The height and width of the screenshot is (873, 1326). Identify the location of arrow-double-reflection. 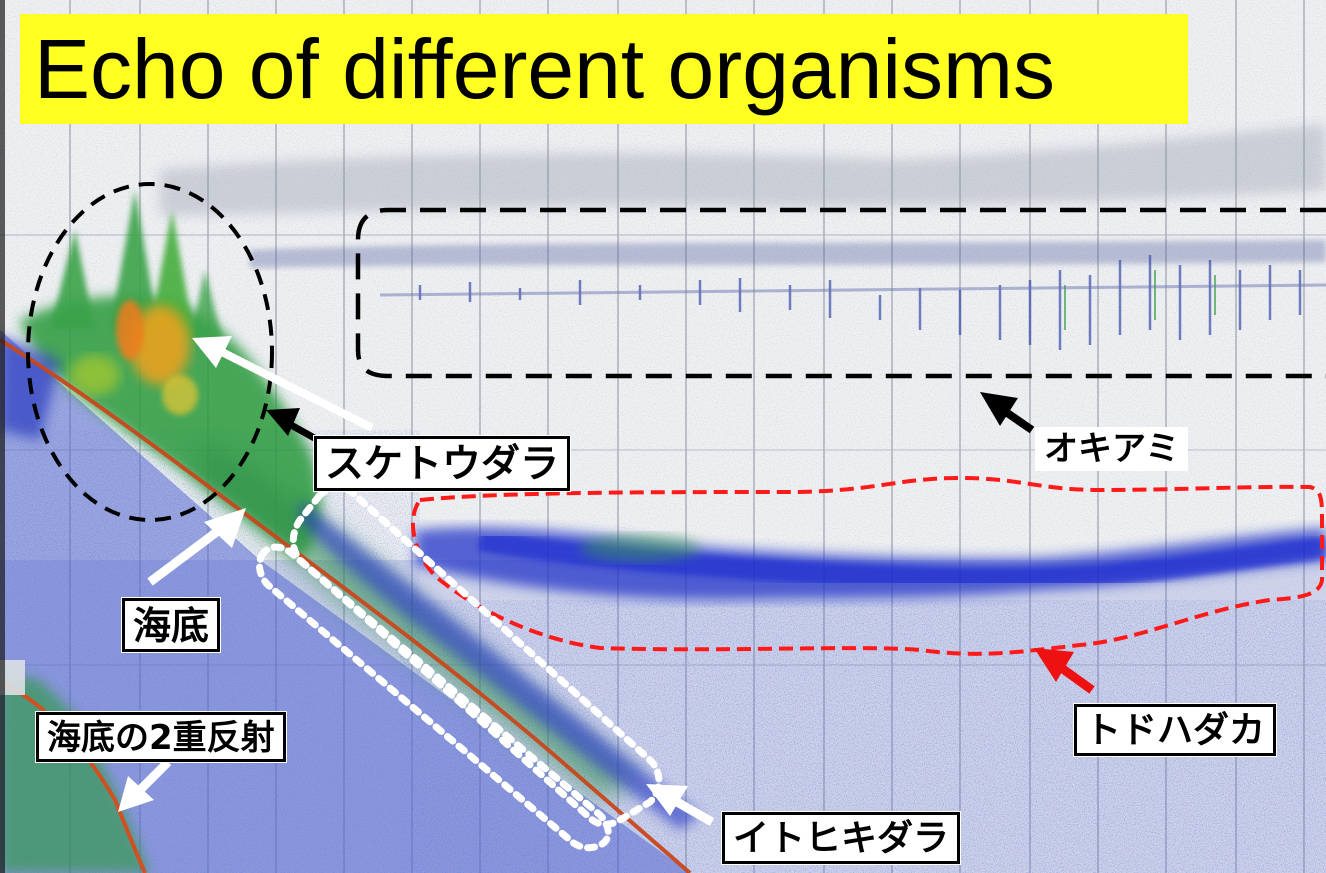
(145, 785).